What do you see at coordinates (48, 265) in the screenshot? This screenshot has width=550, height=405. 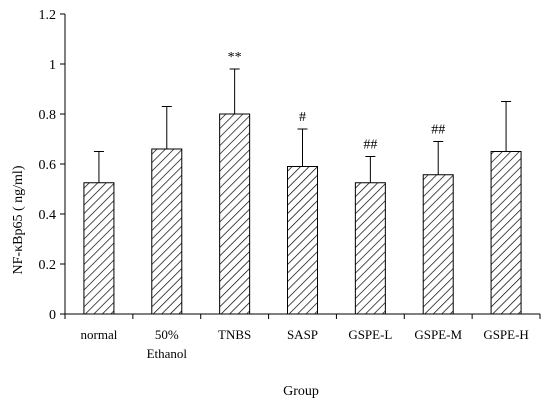 I see `y-tick-label: 0.2` at bounding box center [48, 265].